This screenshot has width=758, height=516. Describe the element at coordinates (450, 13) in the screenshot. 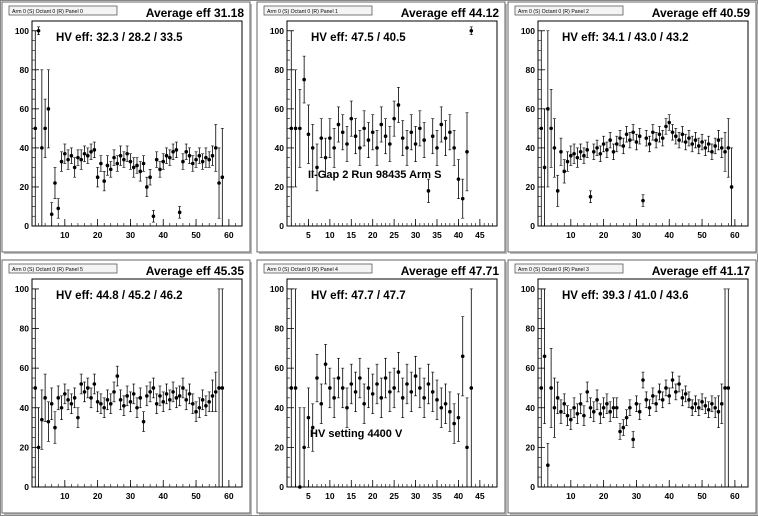

I see `average-eff-label: Average eff 44.12` at that location.